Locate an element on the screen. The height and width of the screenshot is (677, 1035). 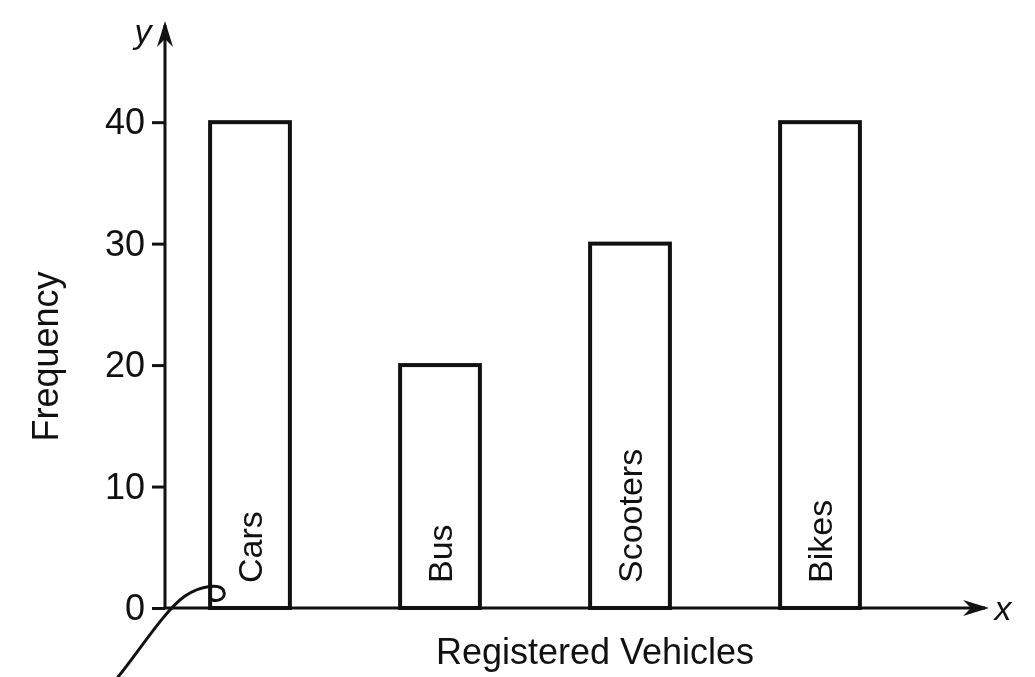
y-tick-label: 10 is located at coordinates (124, 486).